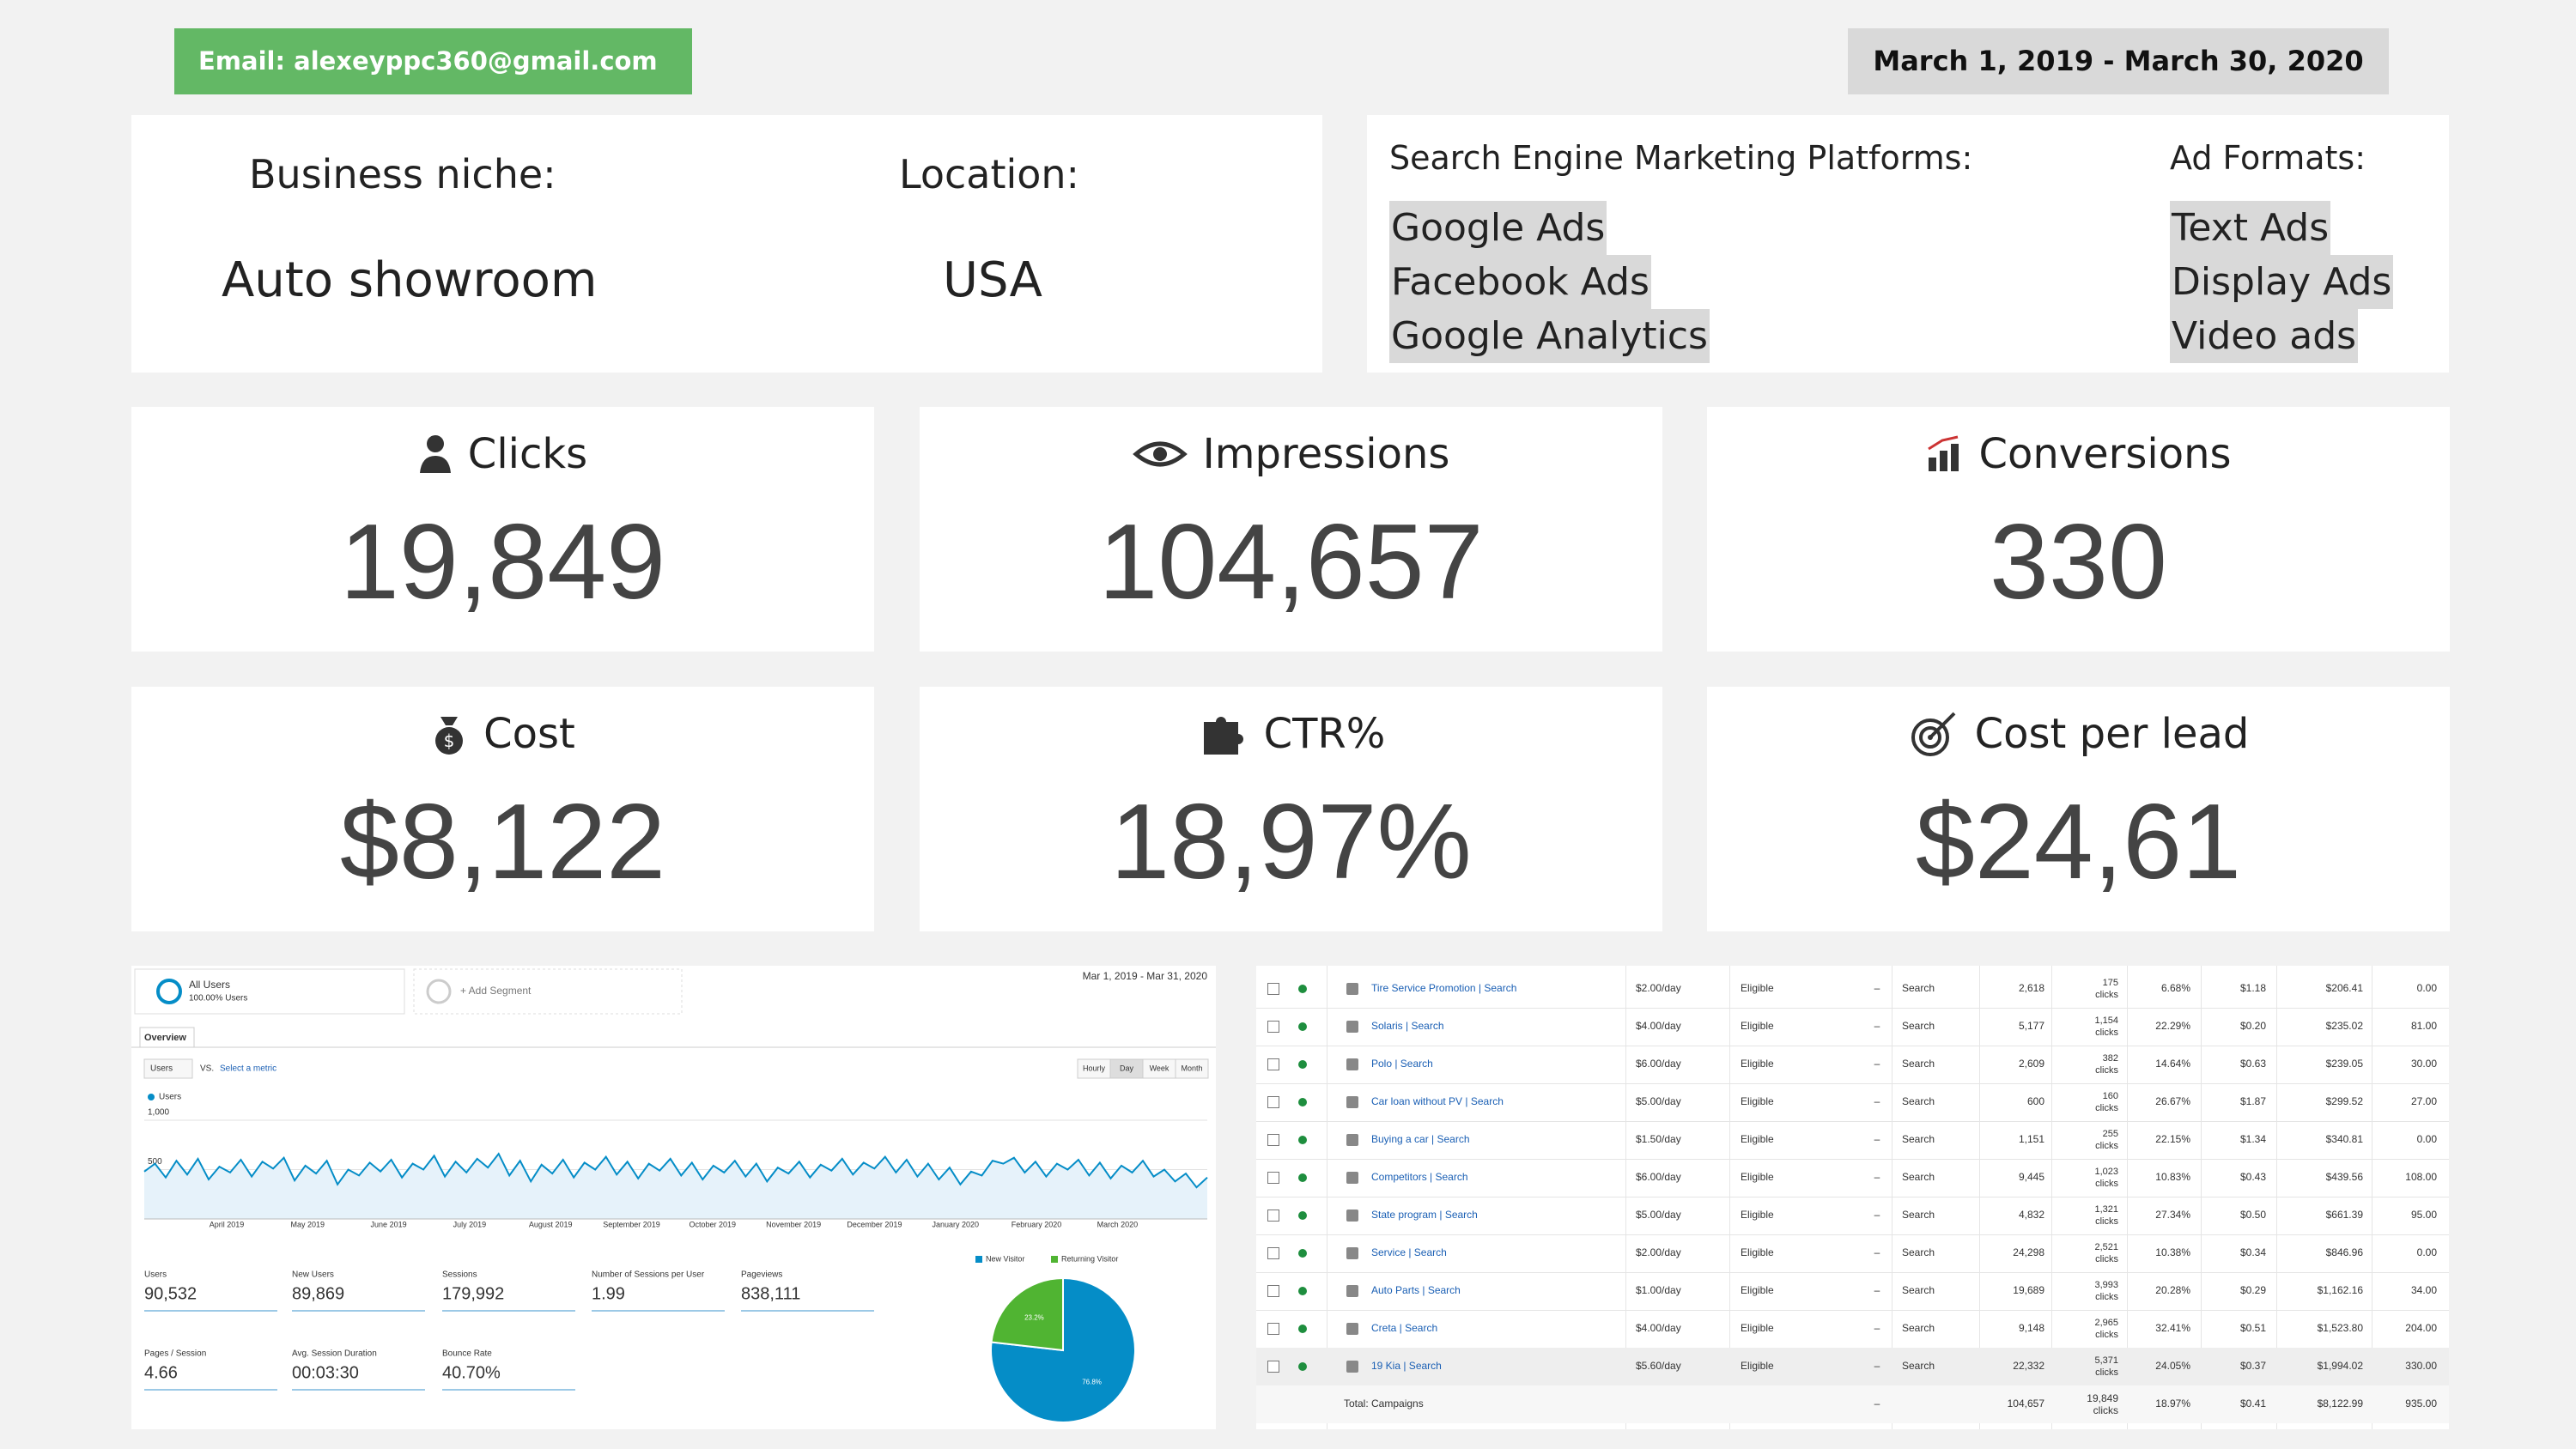 The image size is (2576, 1449). Describe the element at coordinates (170, 1097) in the screenshot. I see `legend-label: Users` at that location.